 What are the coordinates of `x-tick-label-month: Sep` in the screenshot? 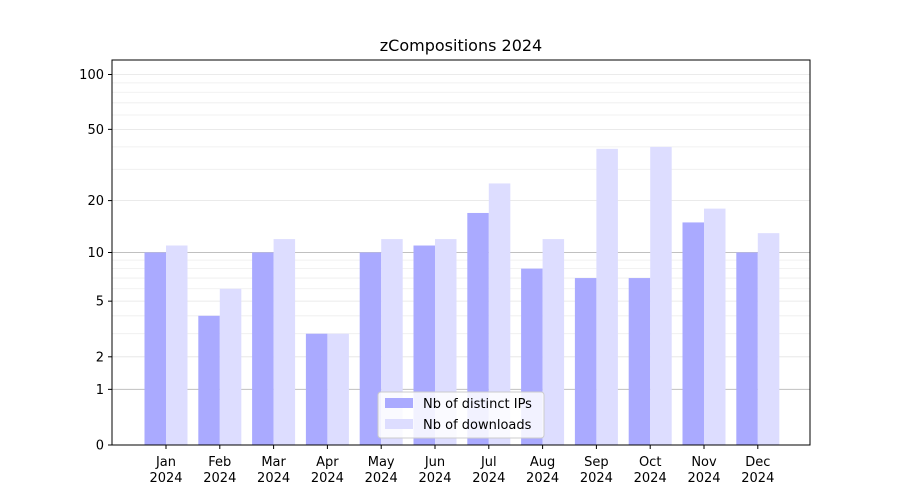 It's located at (596, 462).